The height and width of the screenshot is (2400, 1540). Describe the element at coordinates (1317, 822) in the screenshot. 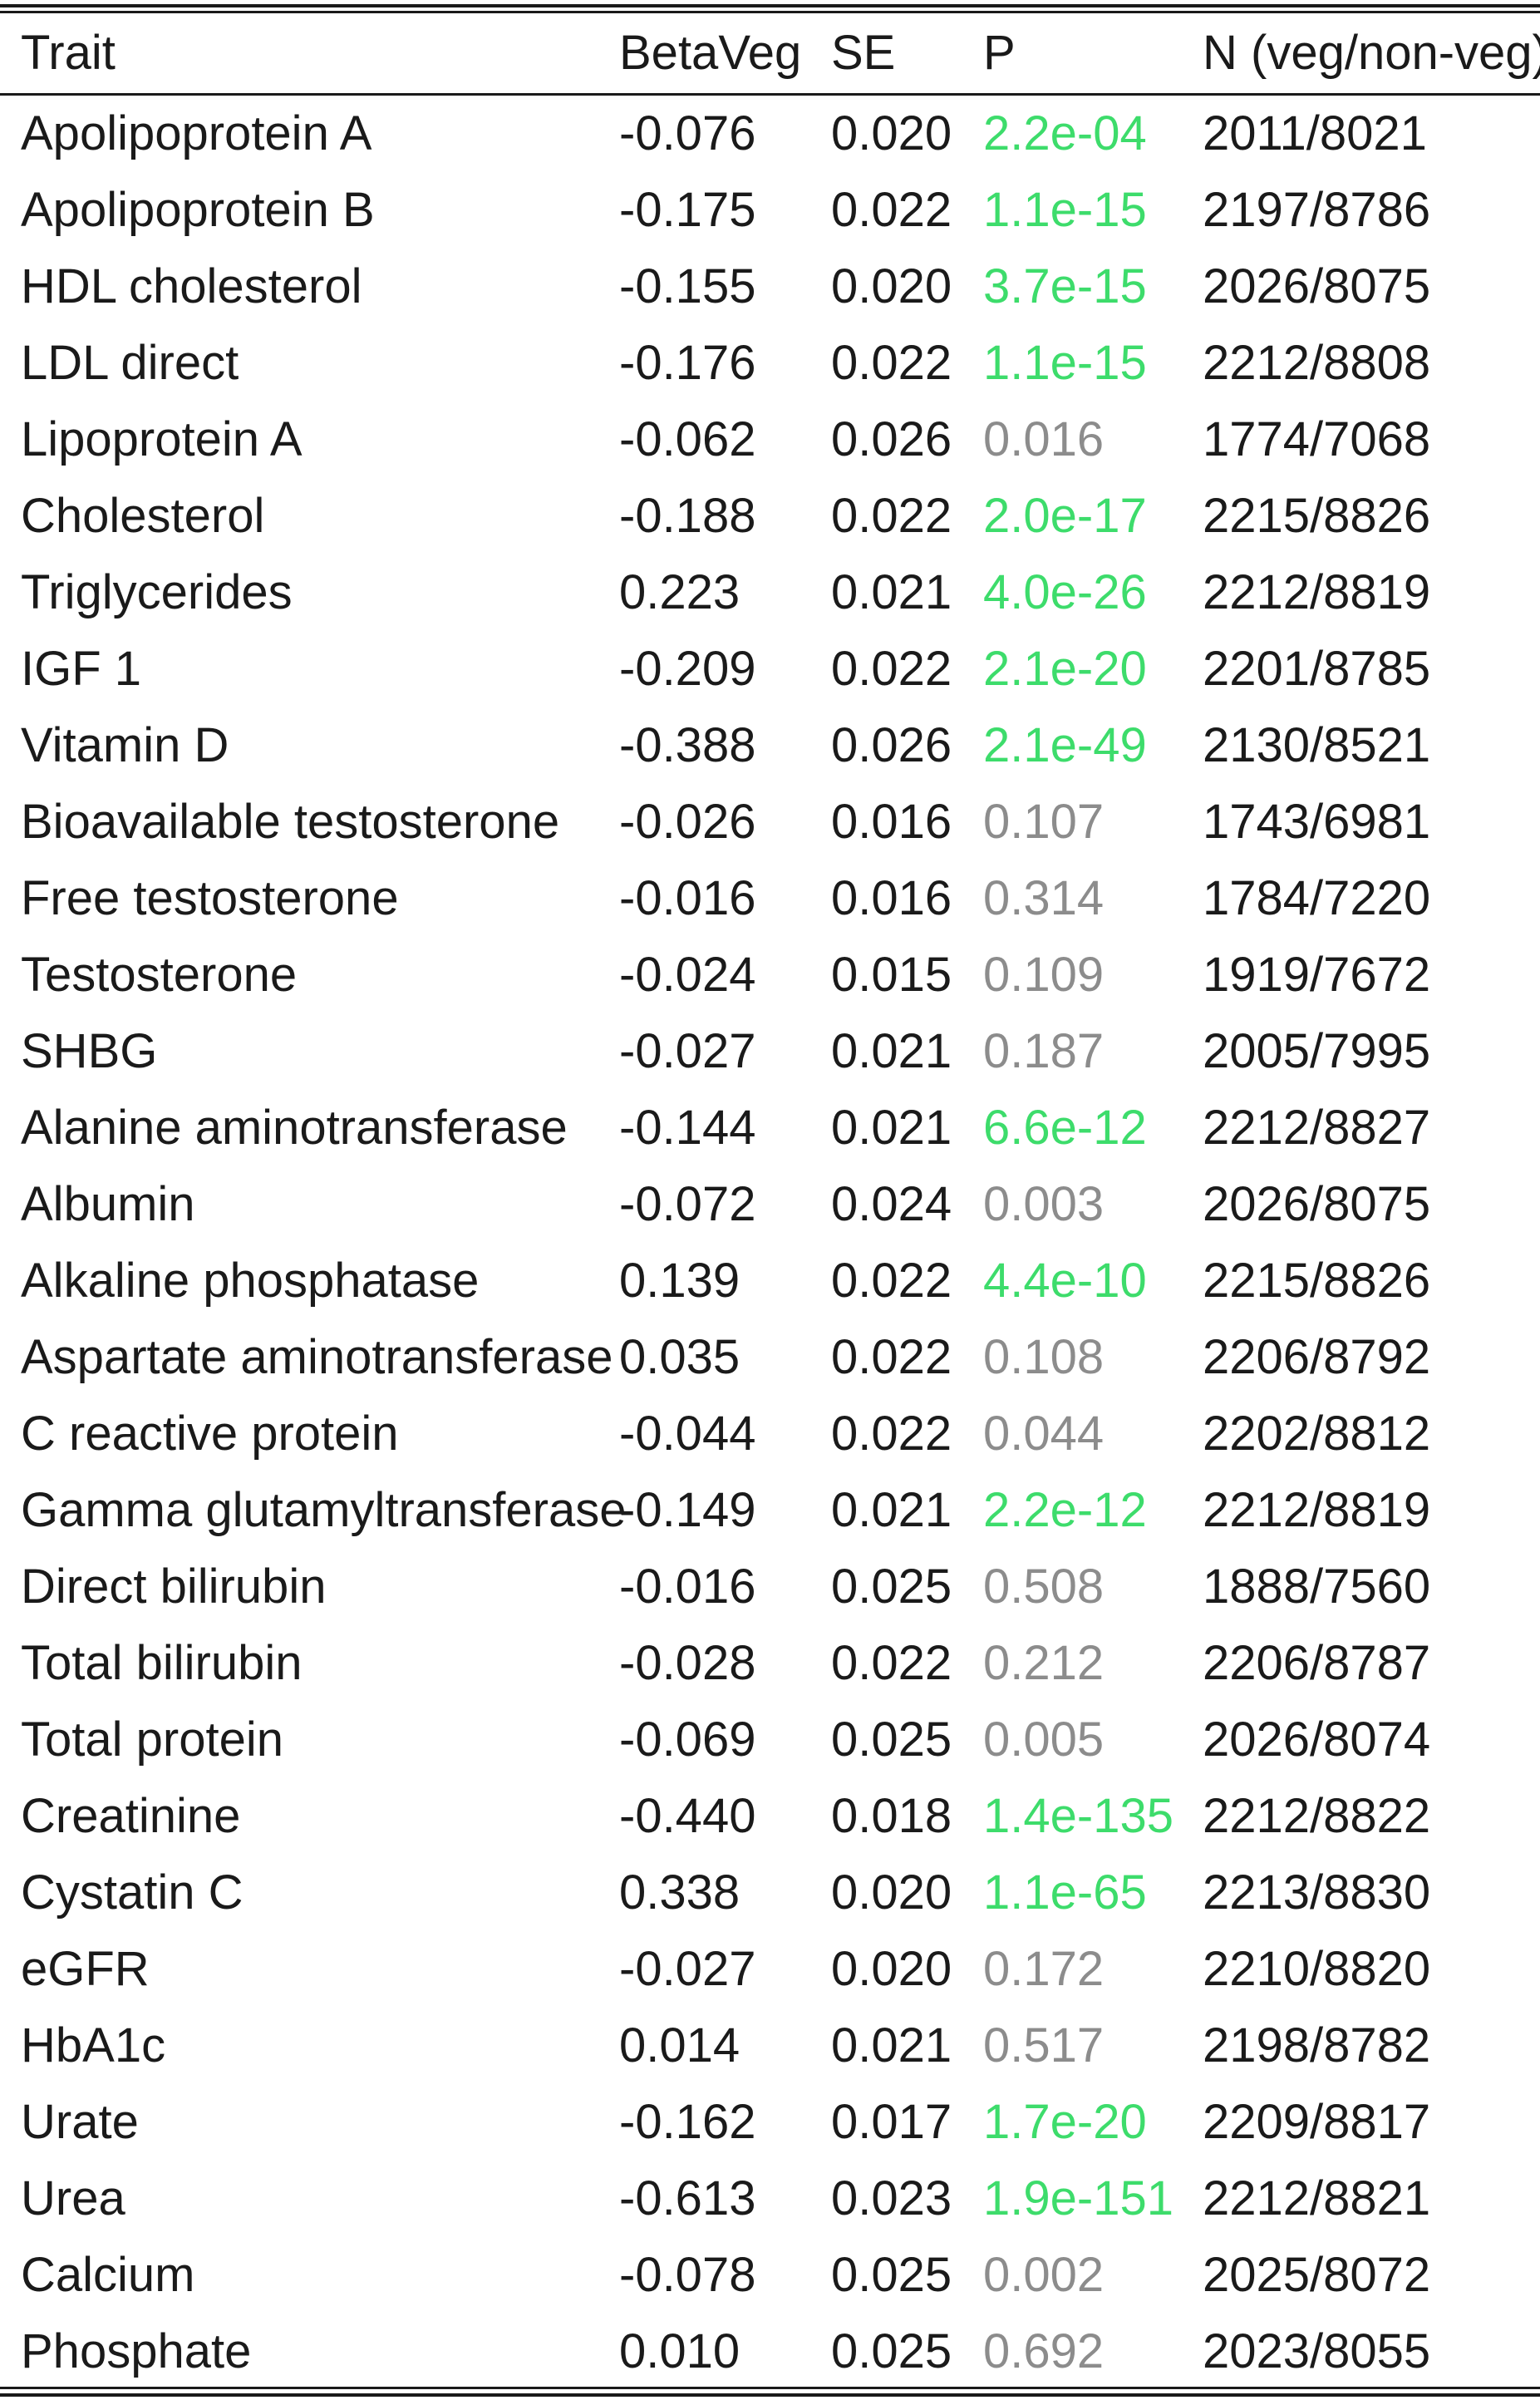

I see `cell-n: 1743/6981` at that location.